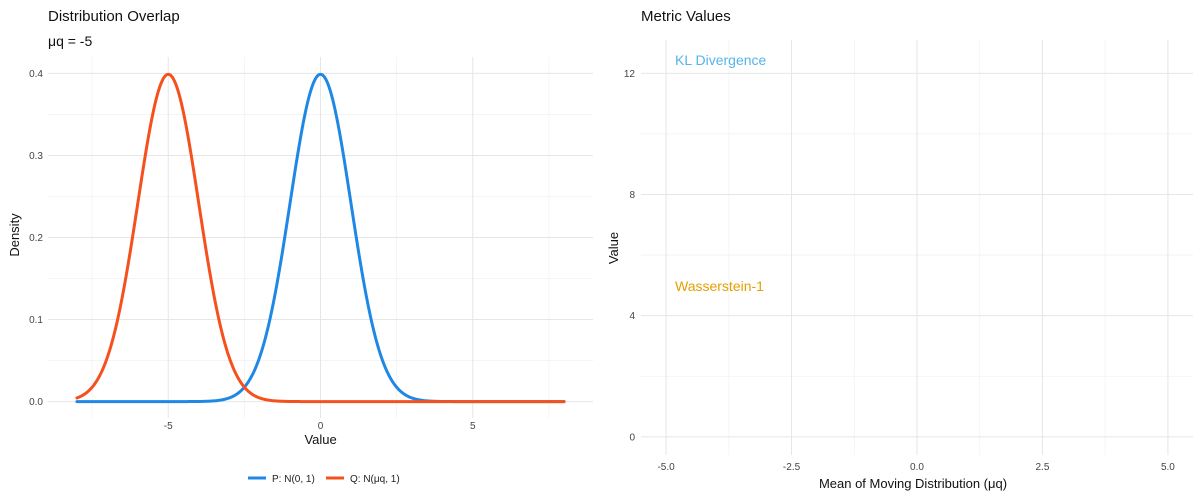  What do you see at coordinates (613, 248) in the screenshot?
I see `right-y-axis-label: Value` at bounding box center [613, 248].